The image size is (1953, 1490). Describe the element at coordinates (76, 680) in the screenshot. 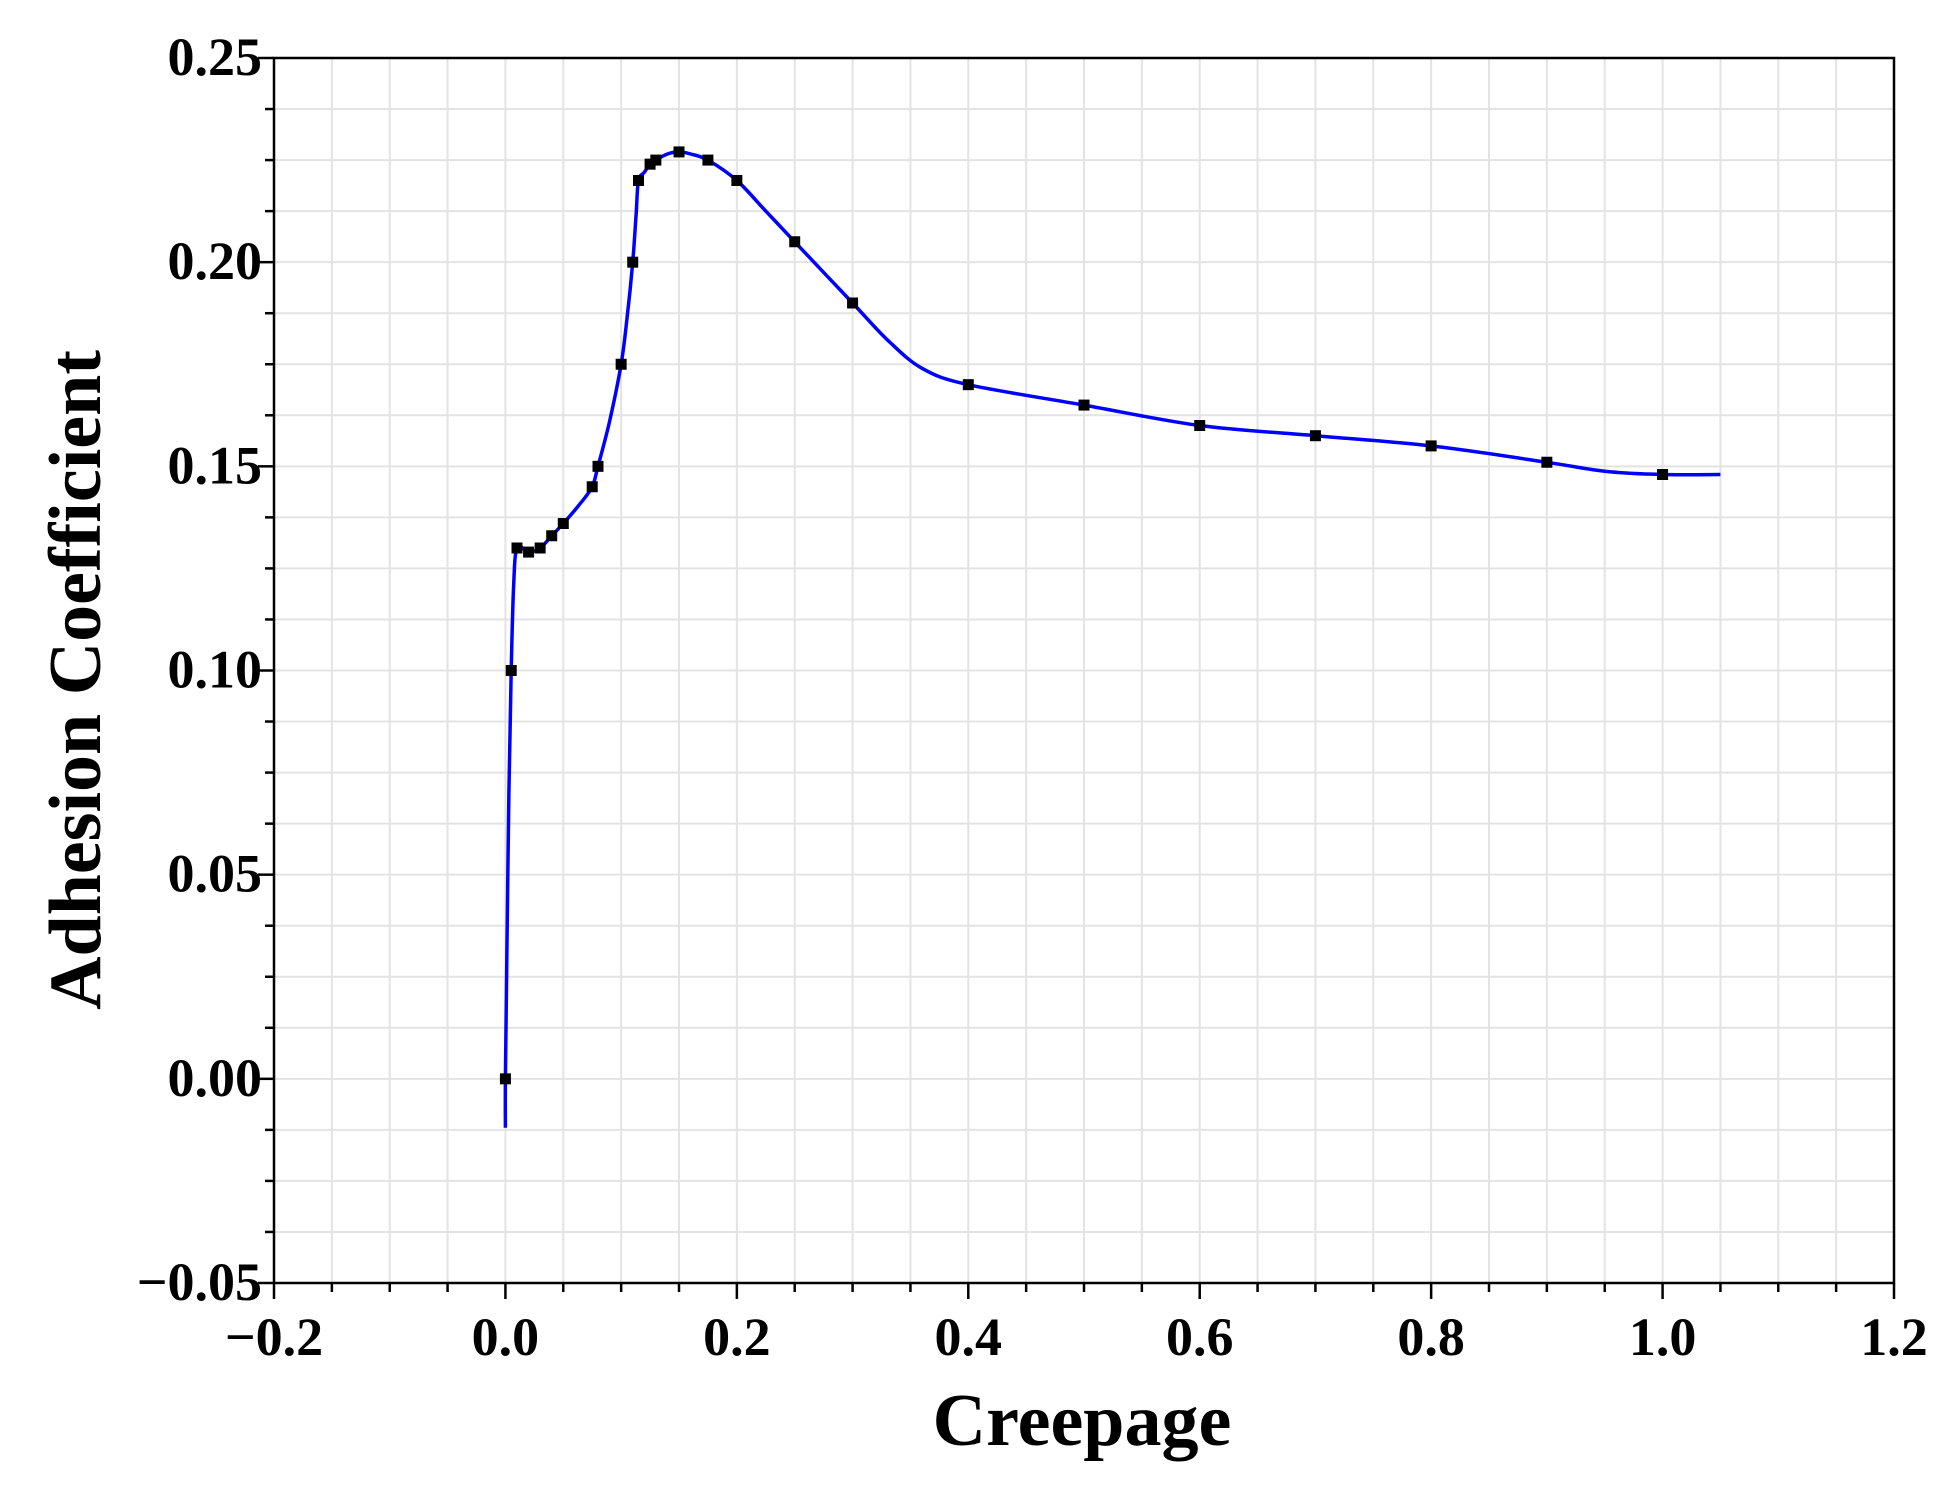

I see `y-axis-title: Adhesion Coefficient` at that location.